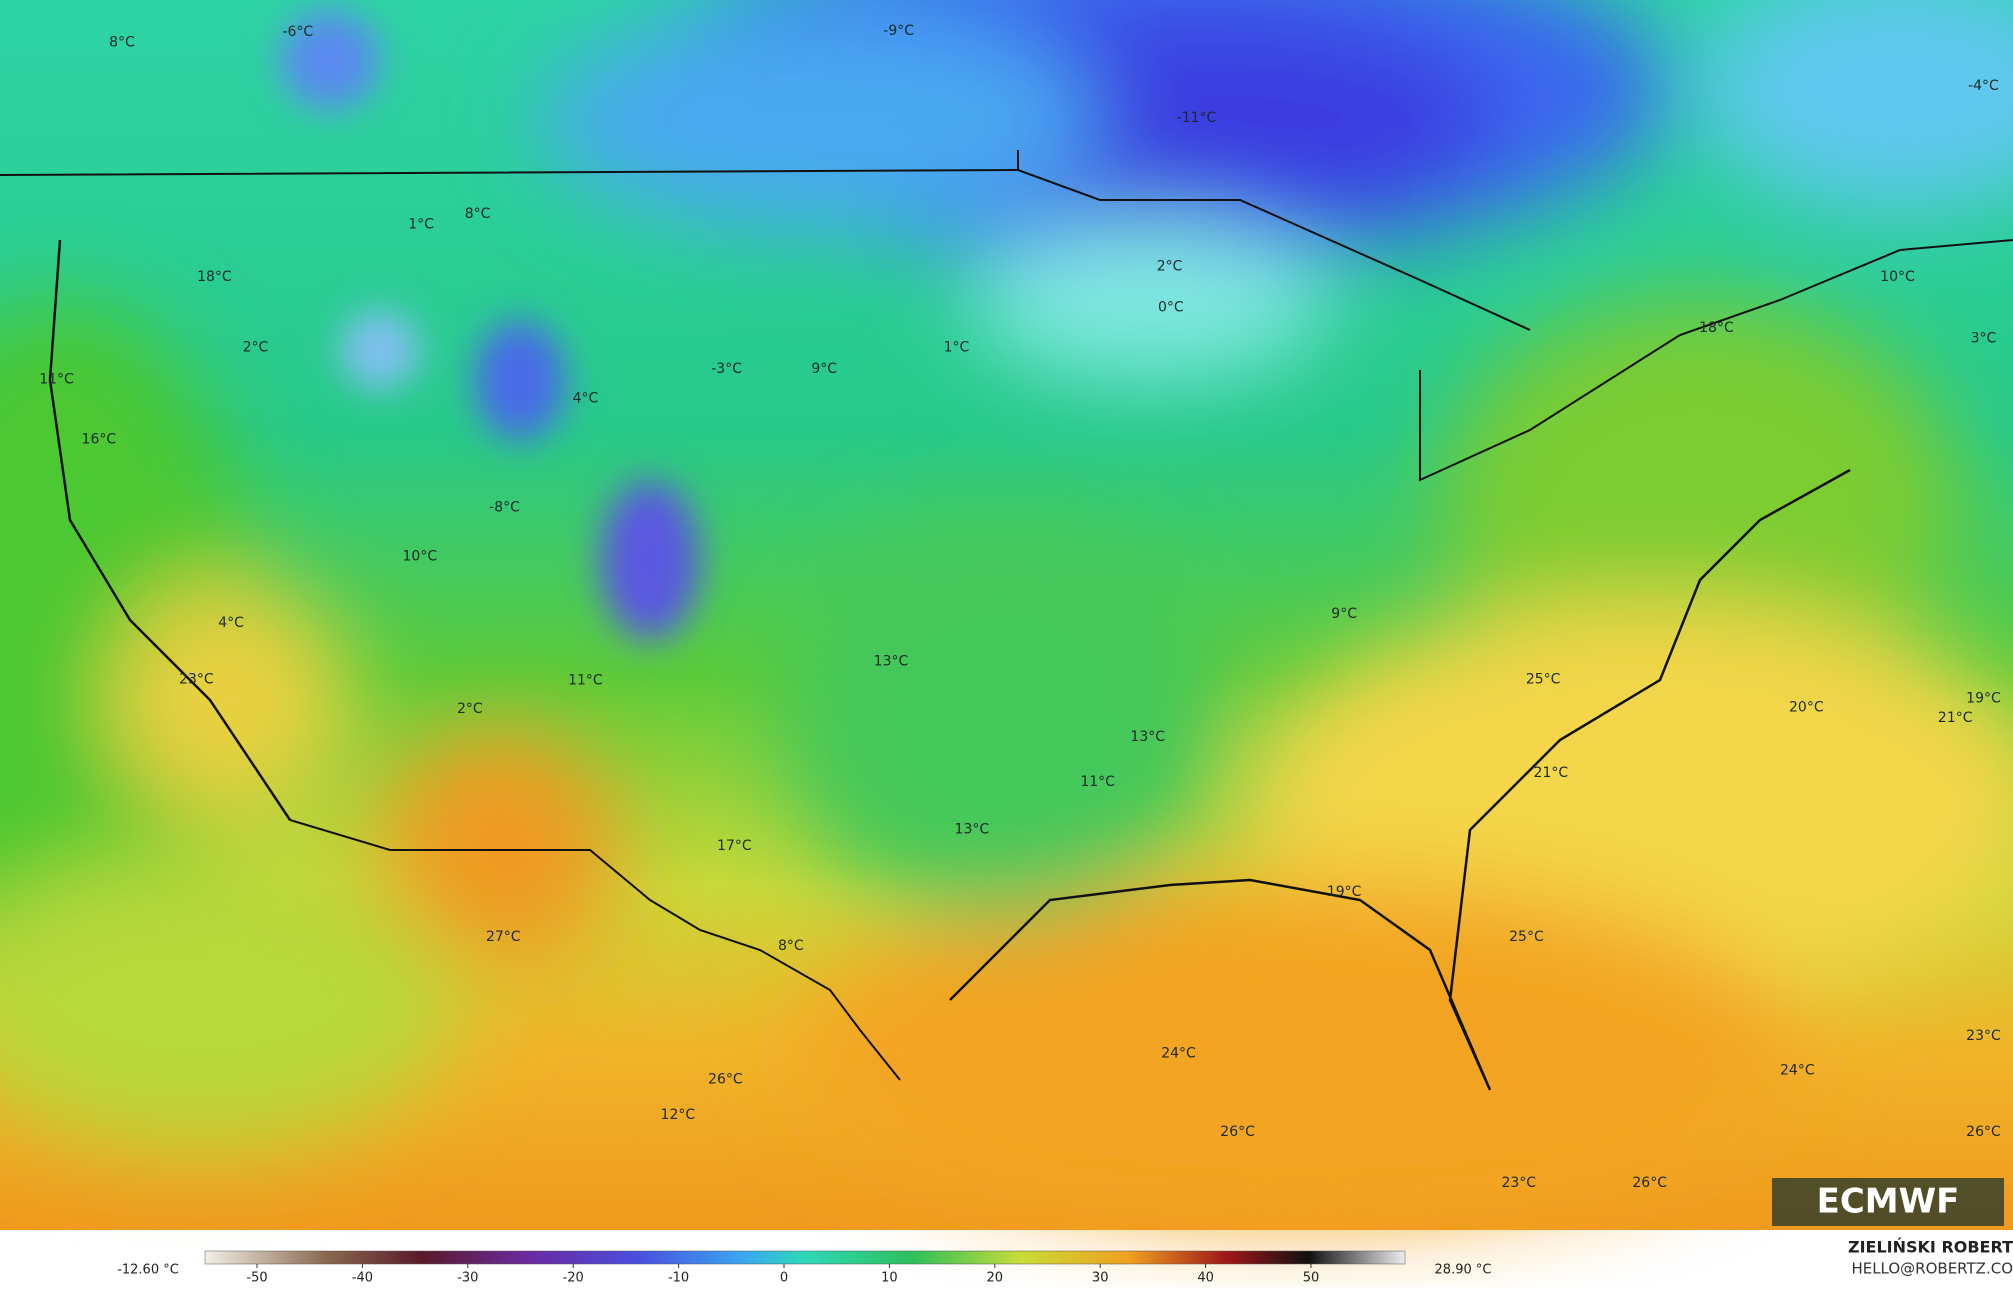  I want to click on temperature-label: 17°C, so click(734, 846).